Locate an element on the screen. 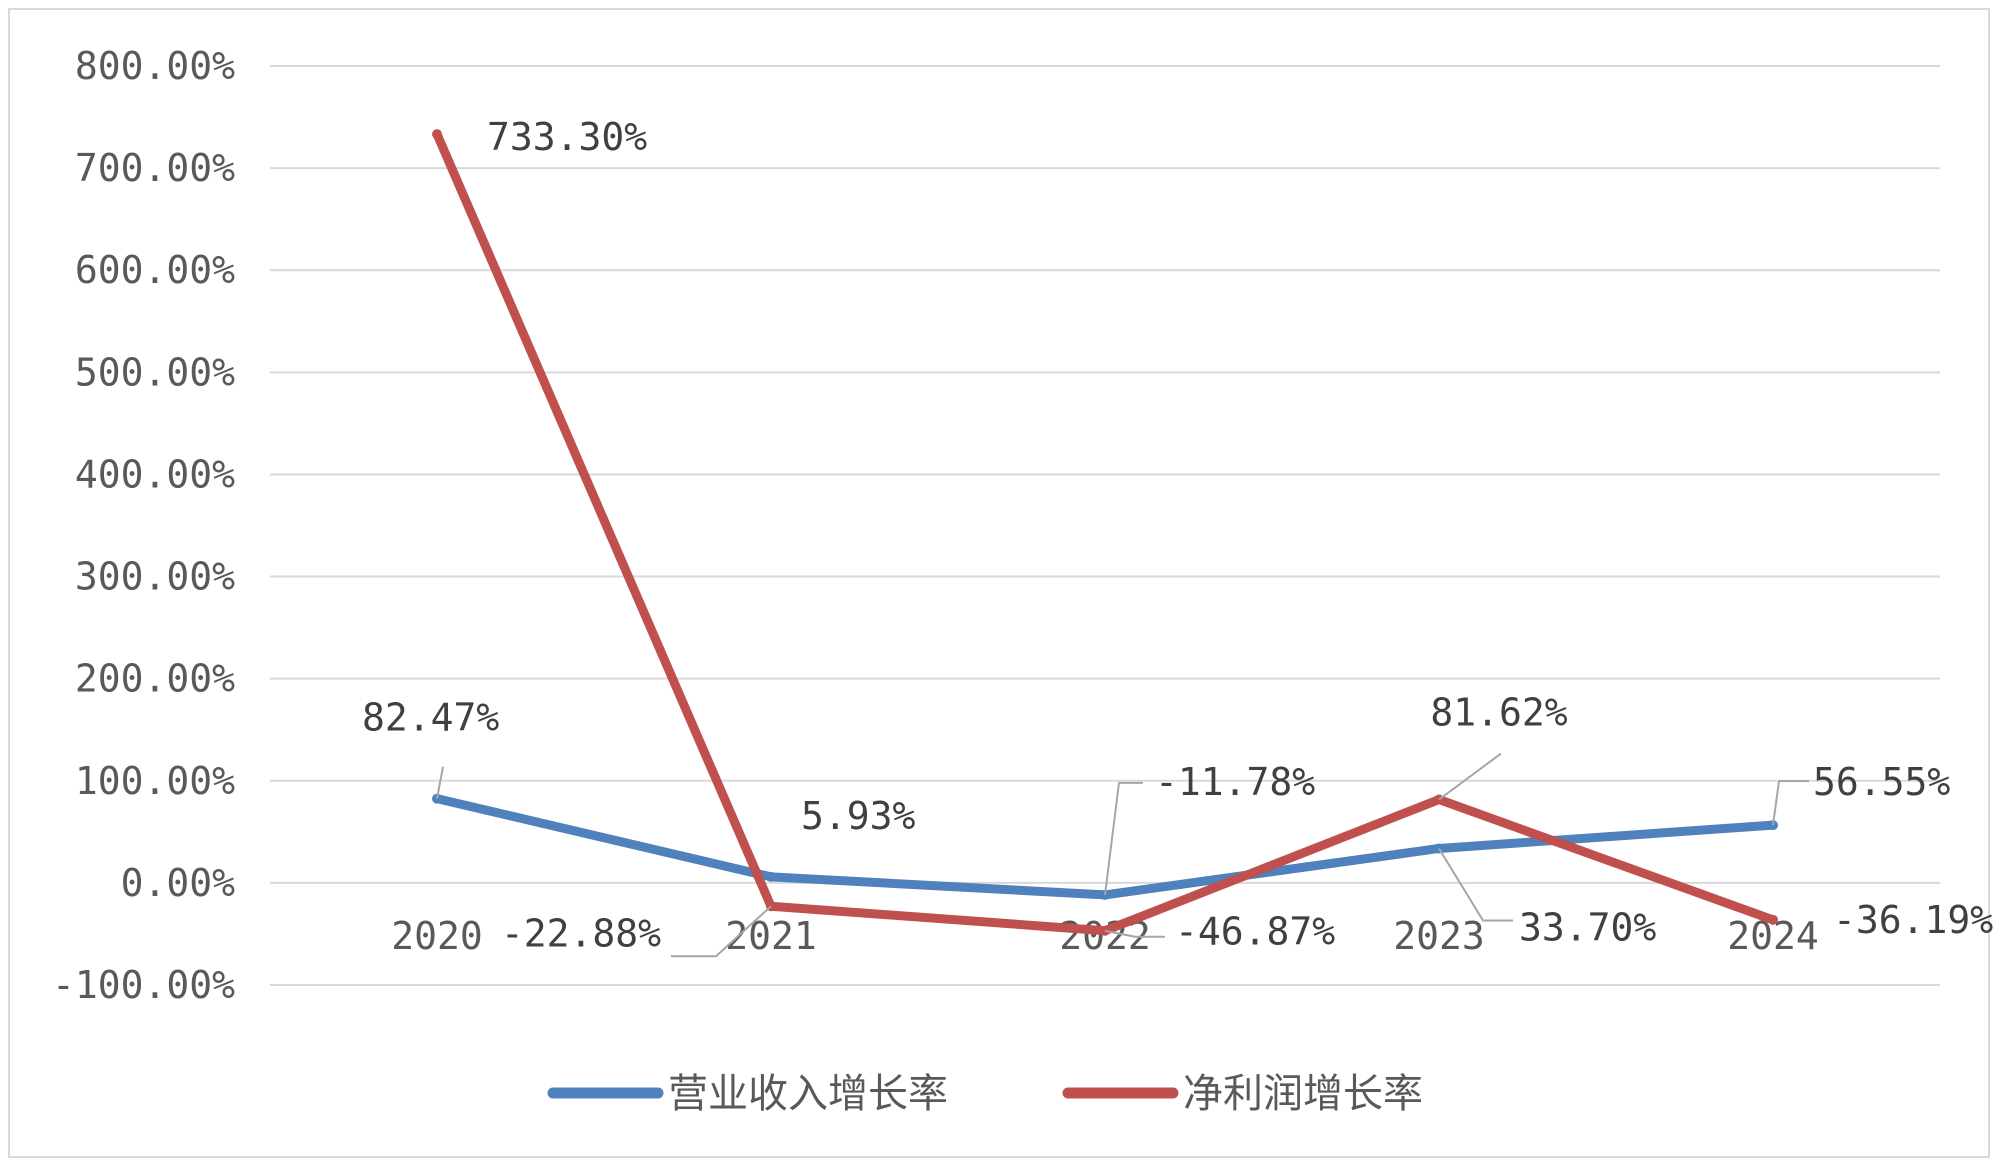  y-tick-label: 700.00% is located at coordinates (155, 168).